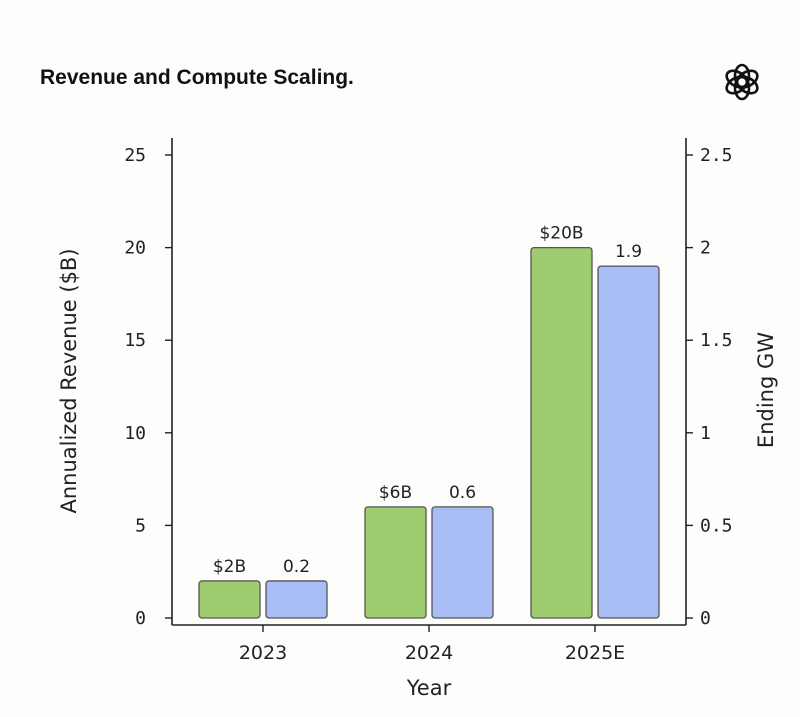 This screenshot has height=717, width=800. I want to click on y-axis-label: Annualized Revenue ($B), so click(69, 380).